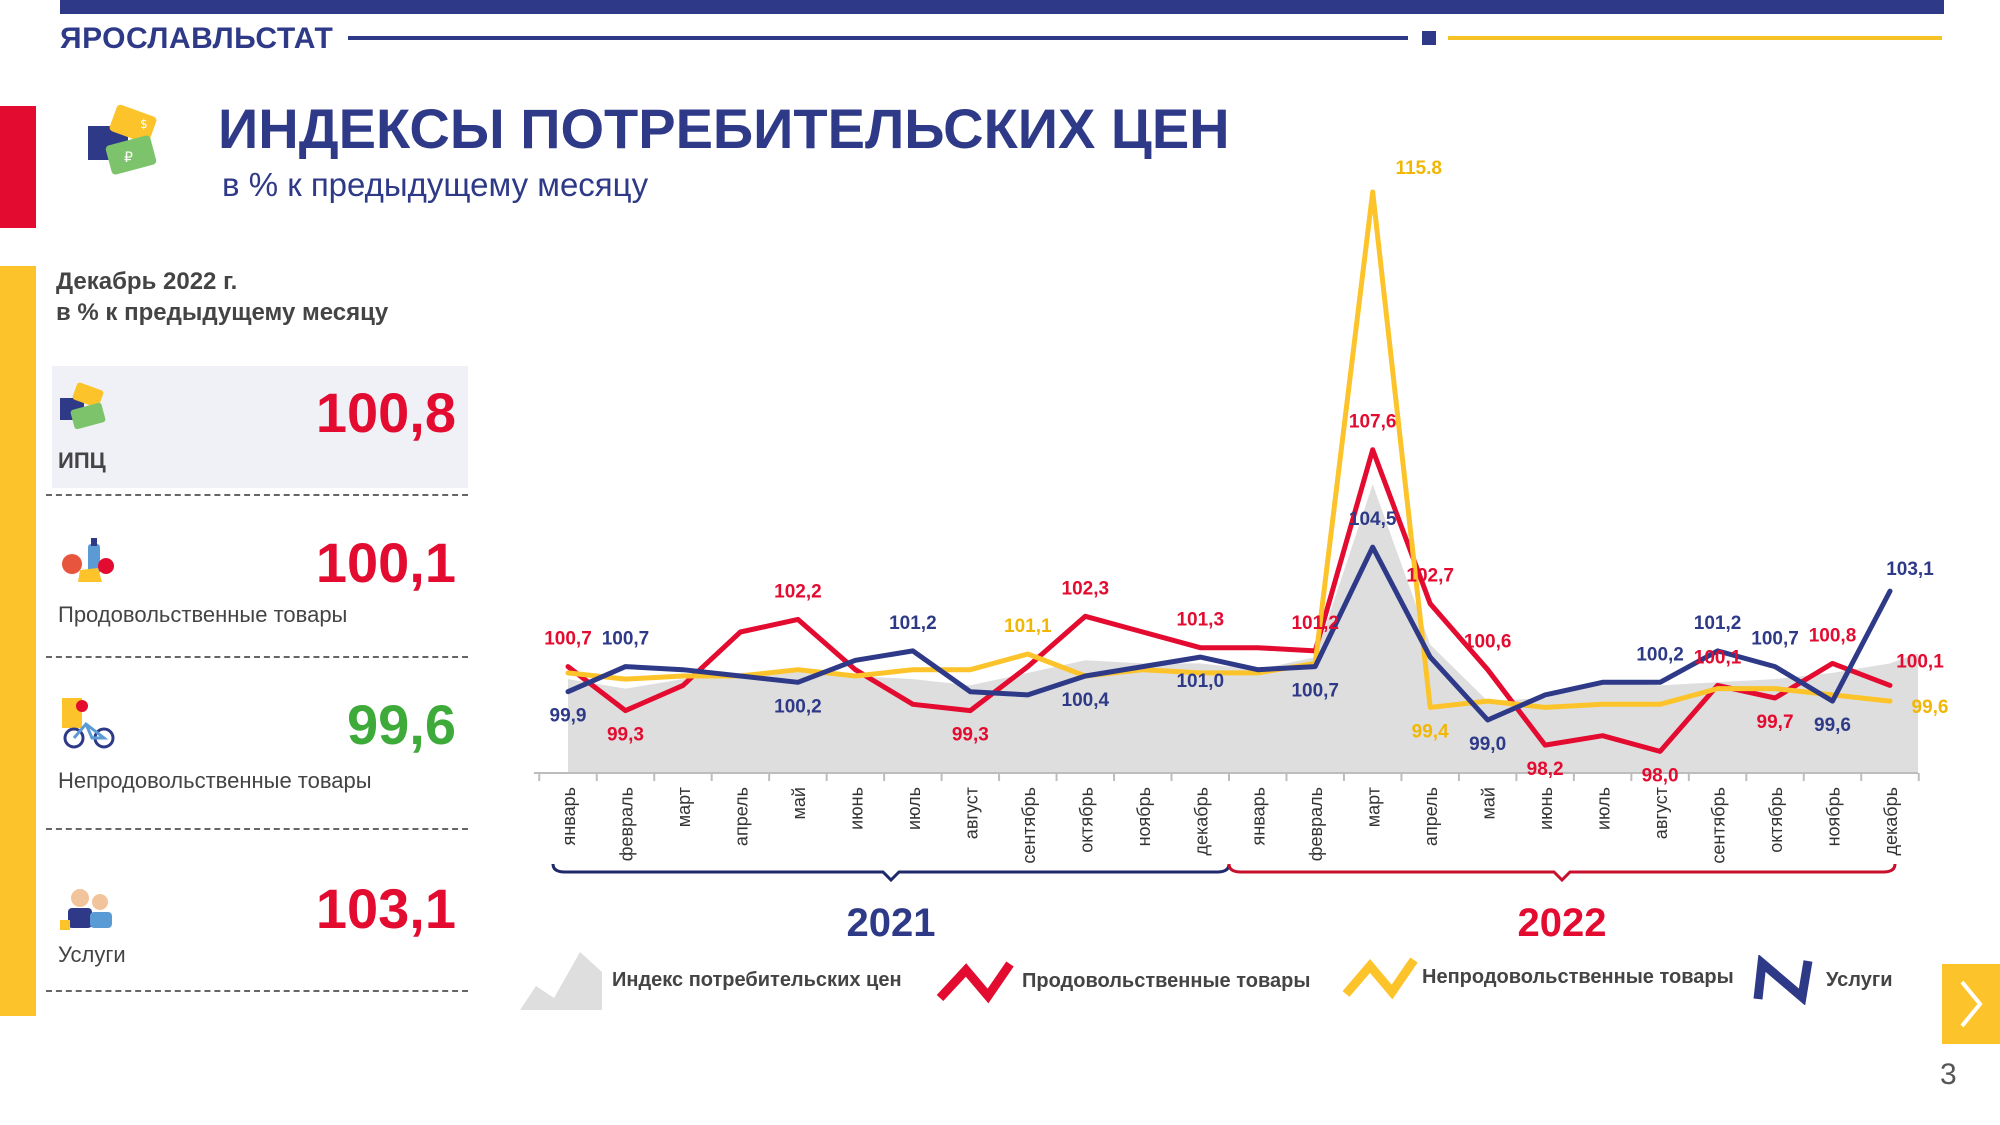 The image size is (2000, 1125). What do you see at coordinates (568, 716) in the screenshot?
I see `data-label: 99,9` at bounding box center [568, 716].